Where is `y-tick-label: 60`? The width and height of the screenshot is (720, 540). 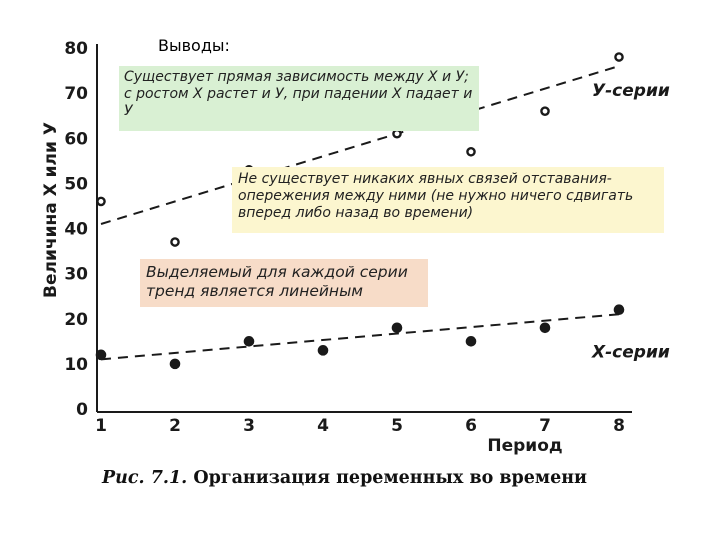
y-tick-label: 60 is located at coordinates (76, 139).